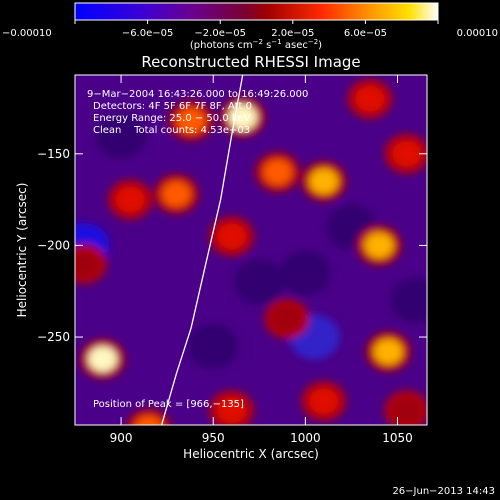  I want to click on colorbar-tick-label: −6.0e−05, so click(148, 33).